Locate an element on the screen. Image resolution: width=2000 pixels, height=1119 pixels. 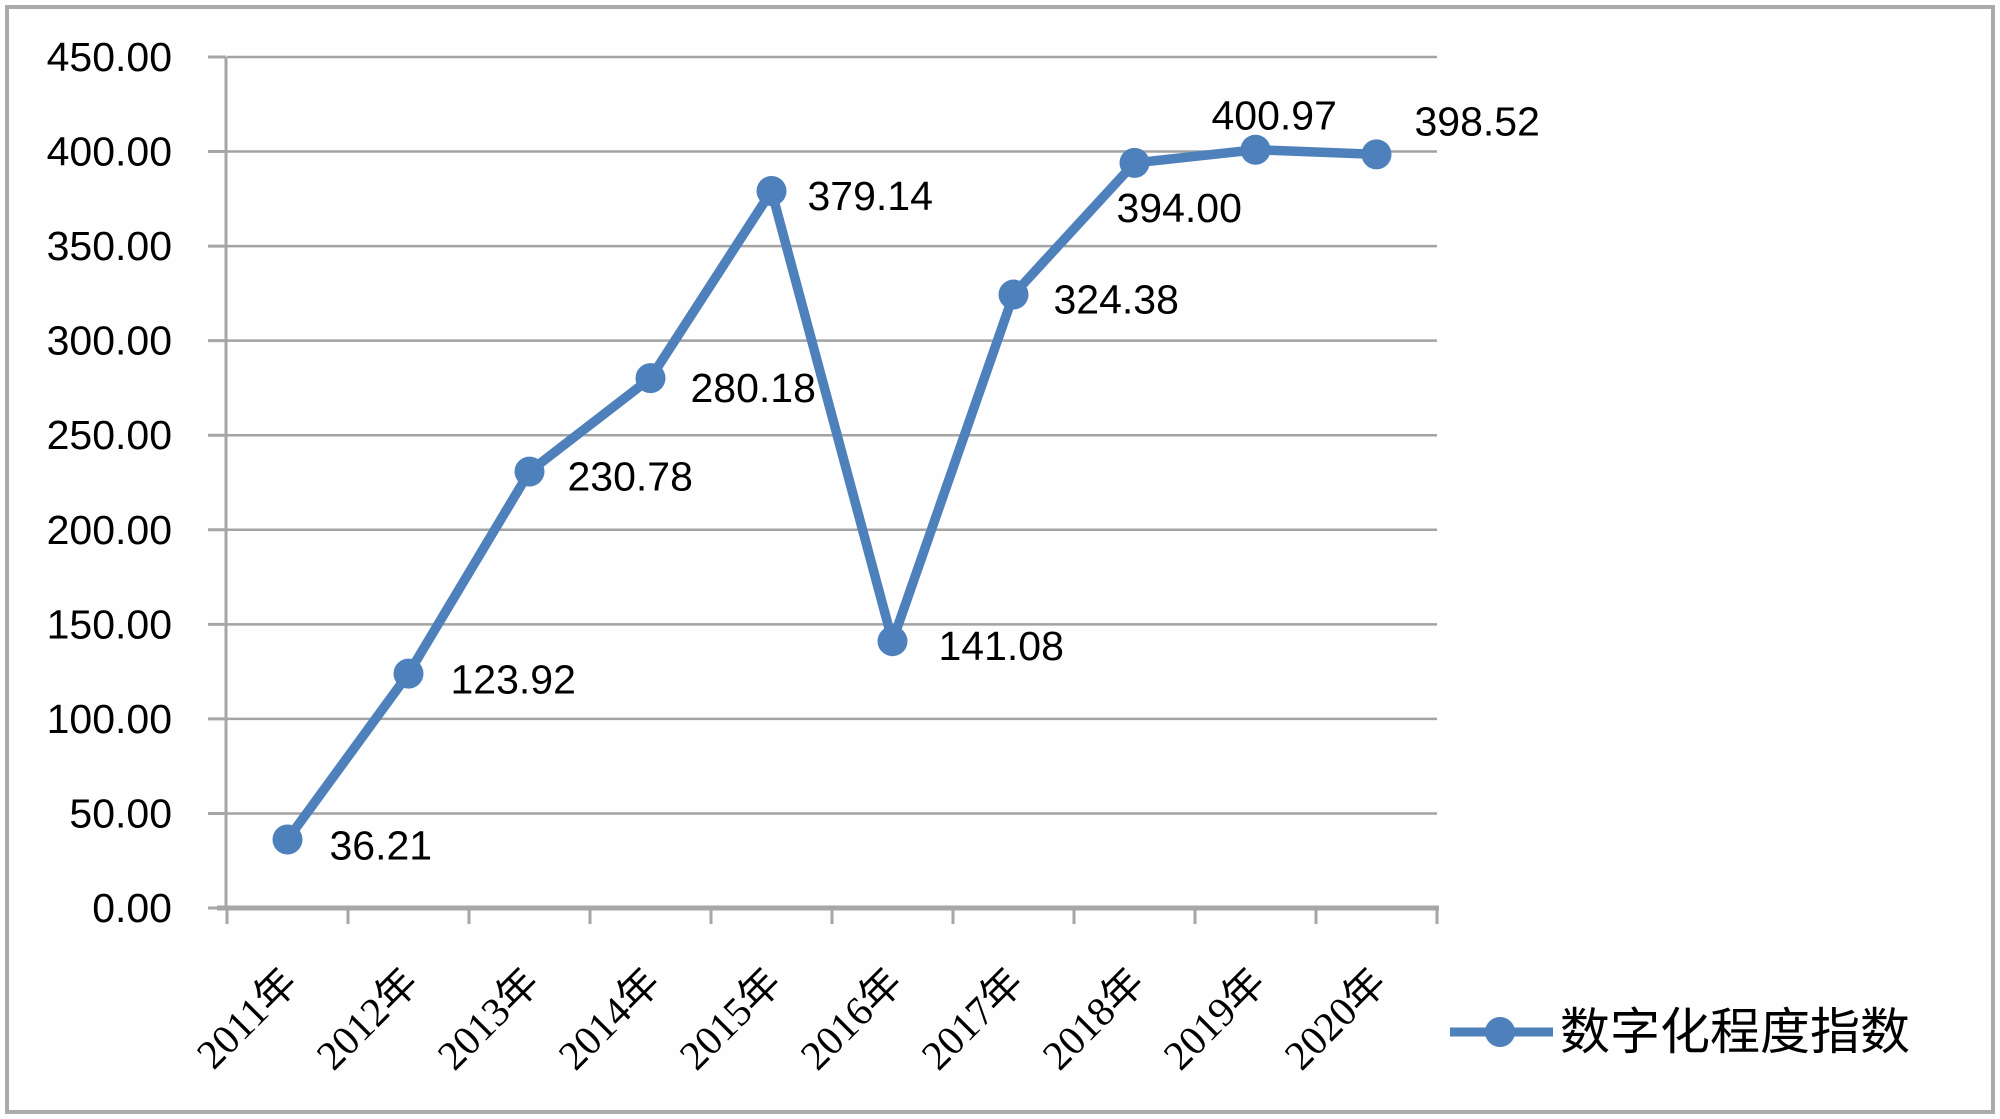
x-axis-category-label: 2012年 is located at coordinates (367, 1019).